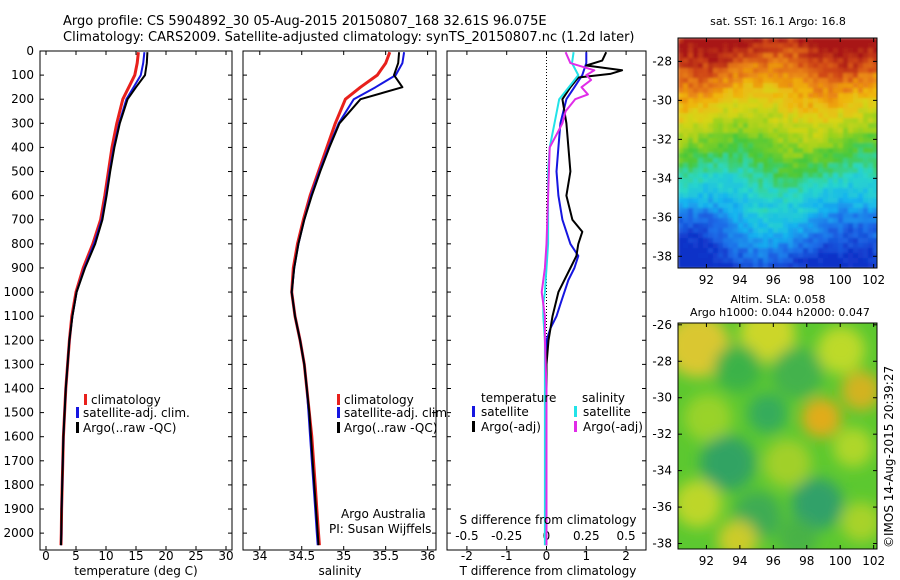 The height and width of the screenshot is (580, 900). What do you see at coordinates (706, 561) in the screenshot?
I see `sla-map-lon-tick-label: 92` at bounding box center [706, 561].